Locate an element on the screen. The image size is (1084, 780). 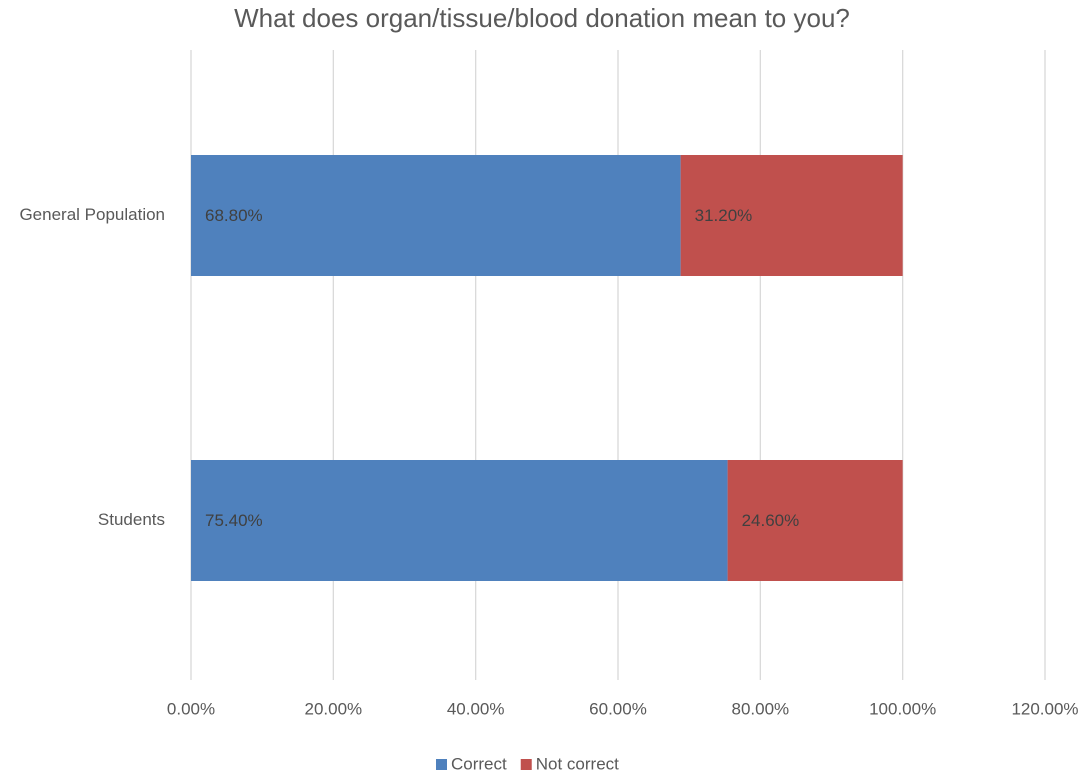
legend-label: Correct is located at coordinates (479, 763).